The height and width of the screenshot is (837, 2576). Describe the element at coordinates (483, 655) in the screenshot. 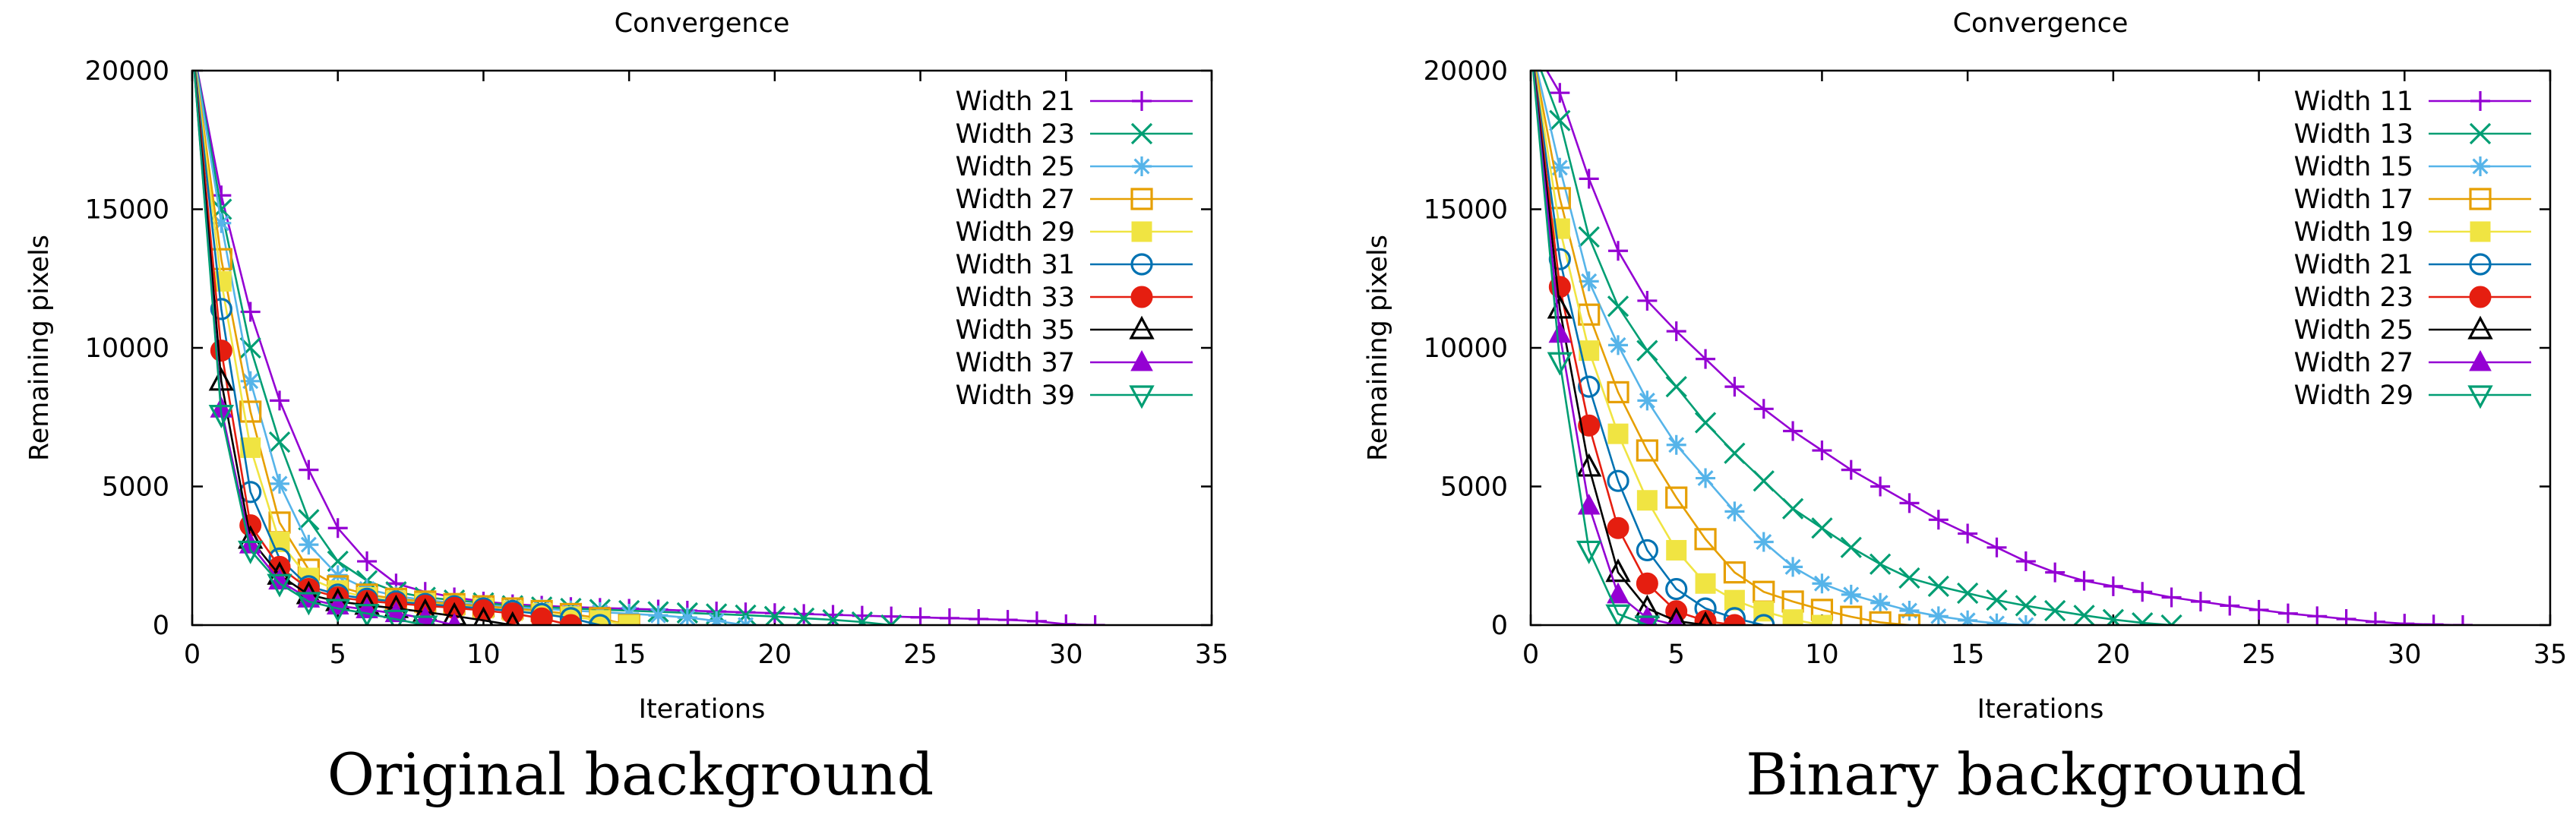

I see `x-tick-label: 10` at that location.